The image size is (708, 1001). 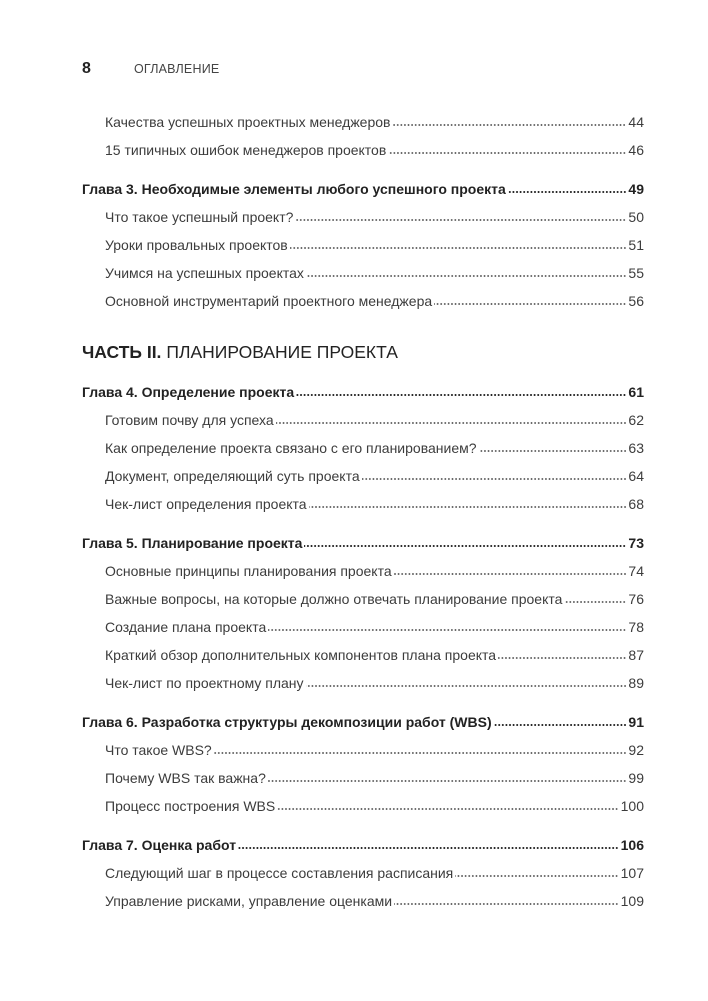 I want to click on toc-chapter-entry: Глава 4. Определение проекта 61, so click(x=363, y=392).